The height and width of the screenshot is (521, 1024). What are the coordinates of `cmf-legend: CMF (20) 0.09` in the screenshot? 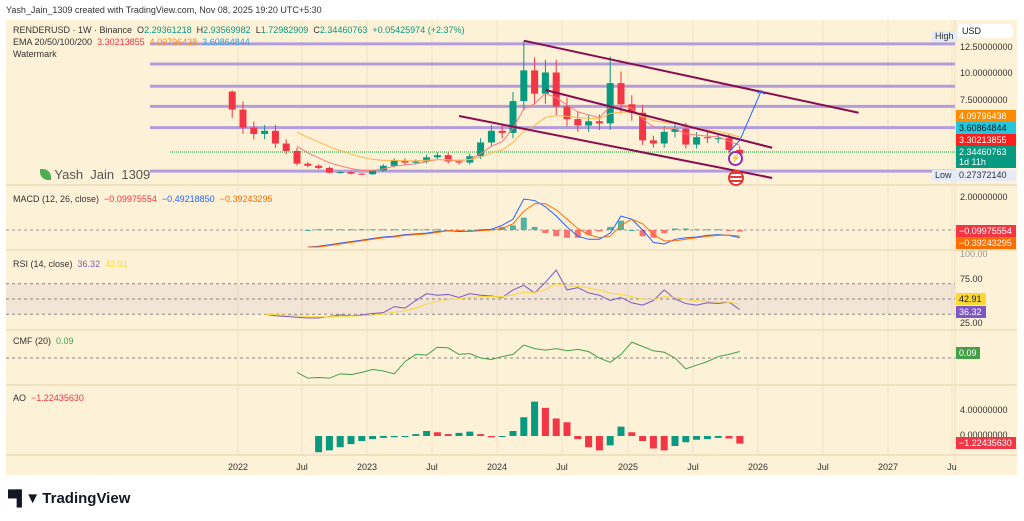 It's located at (43, 341).